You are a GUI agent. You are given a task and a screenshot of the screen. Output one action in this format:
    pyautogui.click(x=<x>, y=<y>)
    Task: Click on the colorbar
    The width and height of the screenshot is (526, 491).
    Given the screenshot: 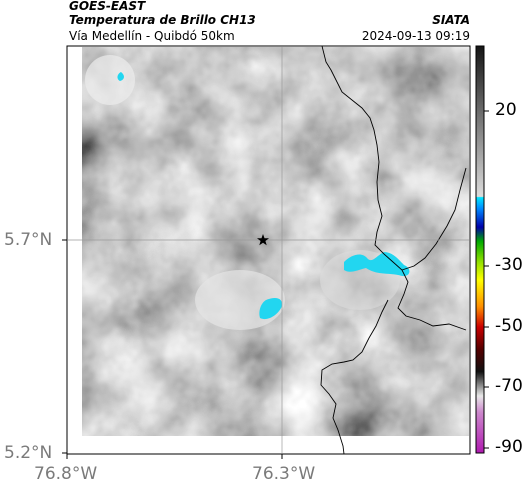 What is the action you would take?
    pyautogui.click(x=482, y=249)
    